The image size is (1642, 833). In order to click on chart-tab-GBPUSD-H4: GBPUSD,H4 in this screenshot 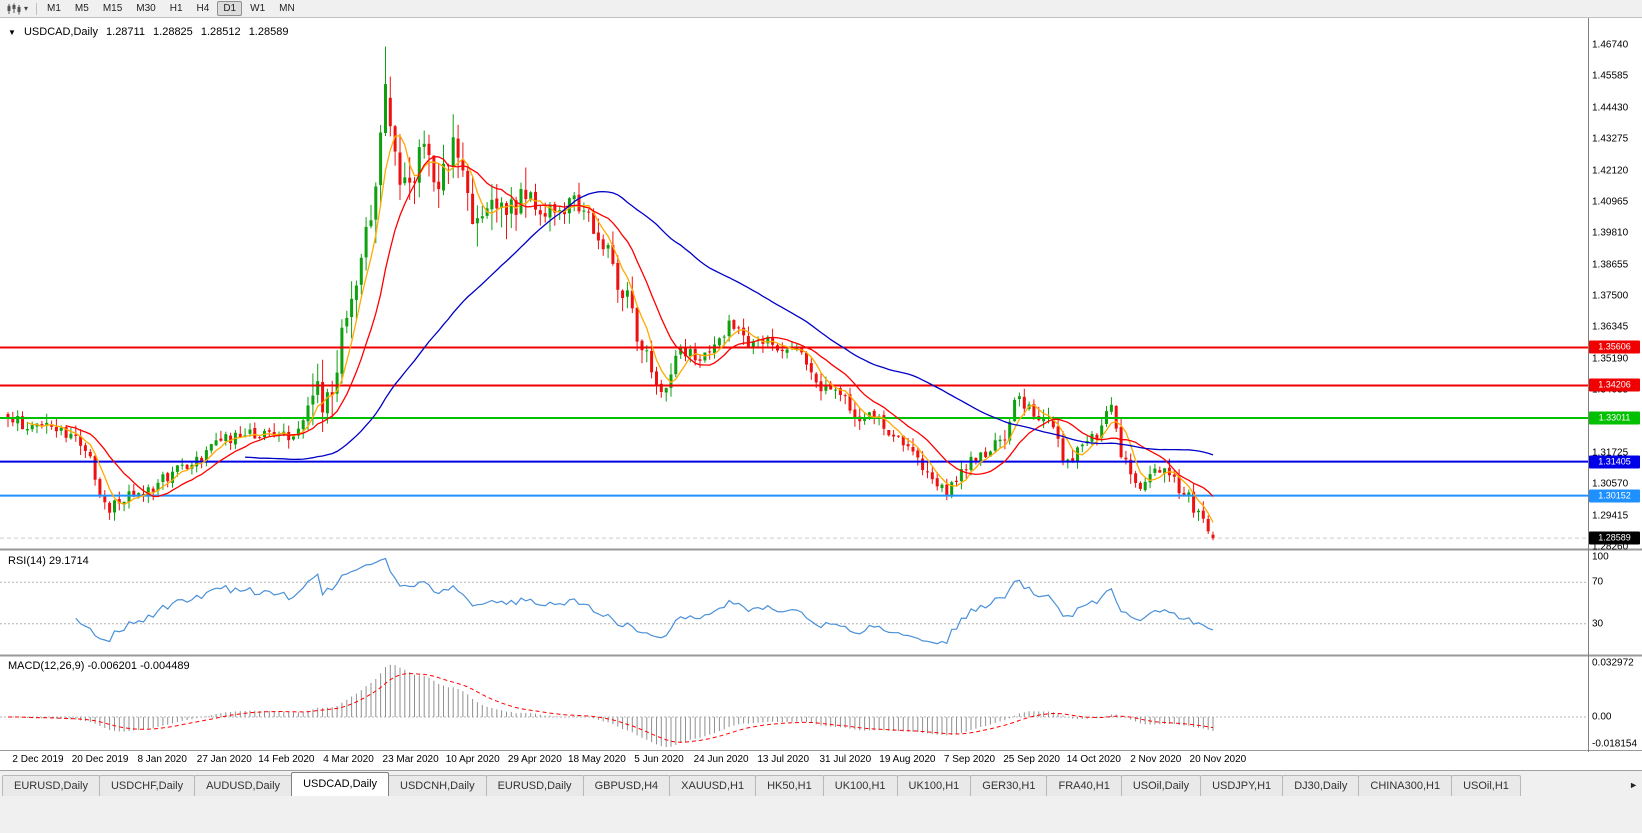, I will do `click(626, 785)`.